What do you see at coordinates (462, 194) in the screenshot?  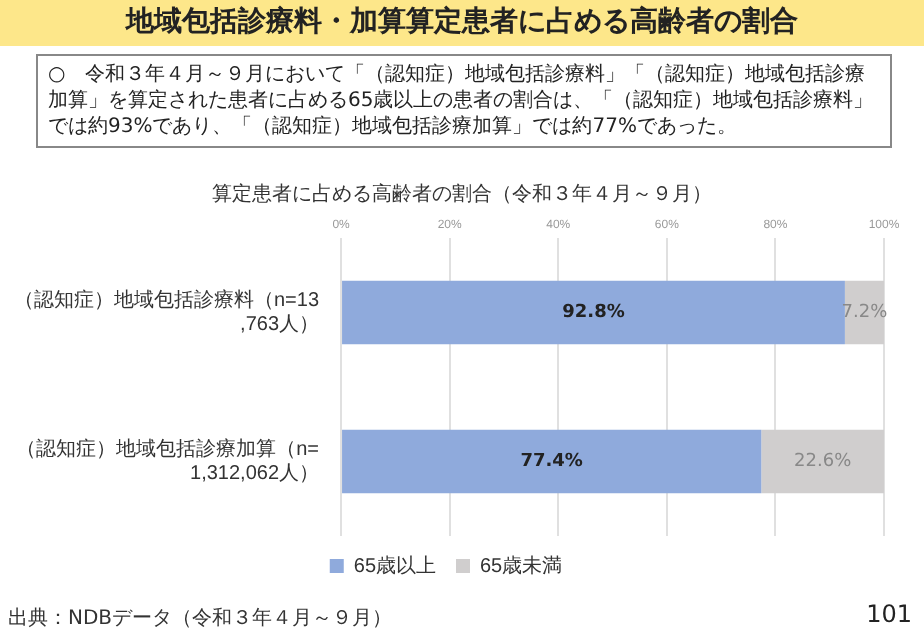 I see `chart-subtitle: 算定患者に占める高齢者の割合（令和３年４月～９月）` at bounding box center [462, 194].